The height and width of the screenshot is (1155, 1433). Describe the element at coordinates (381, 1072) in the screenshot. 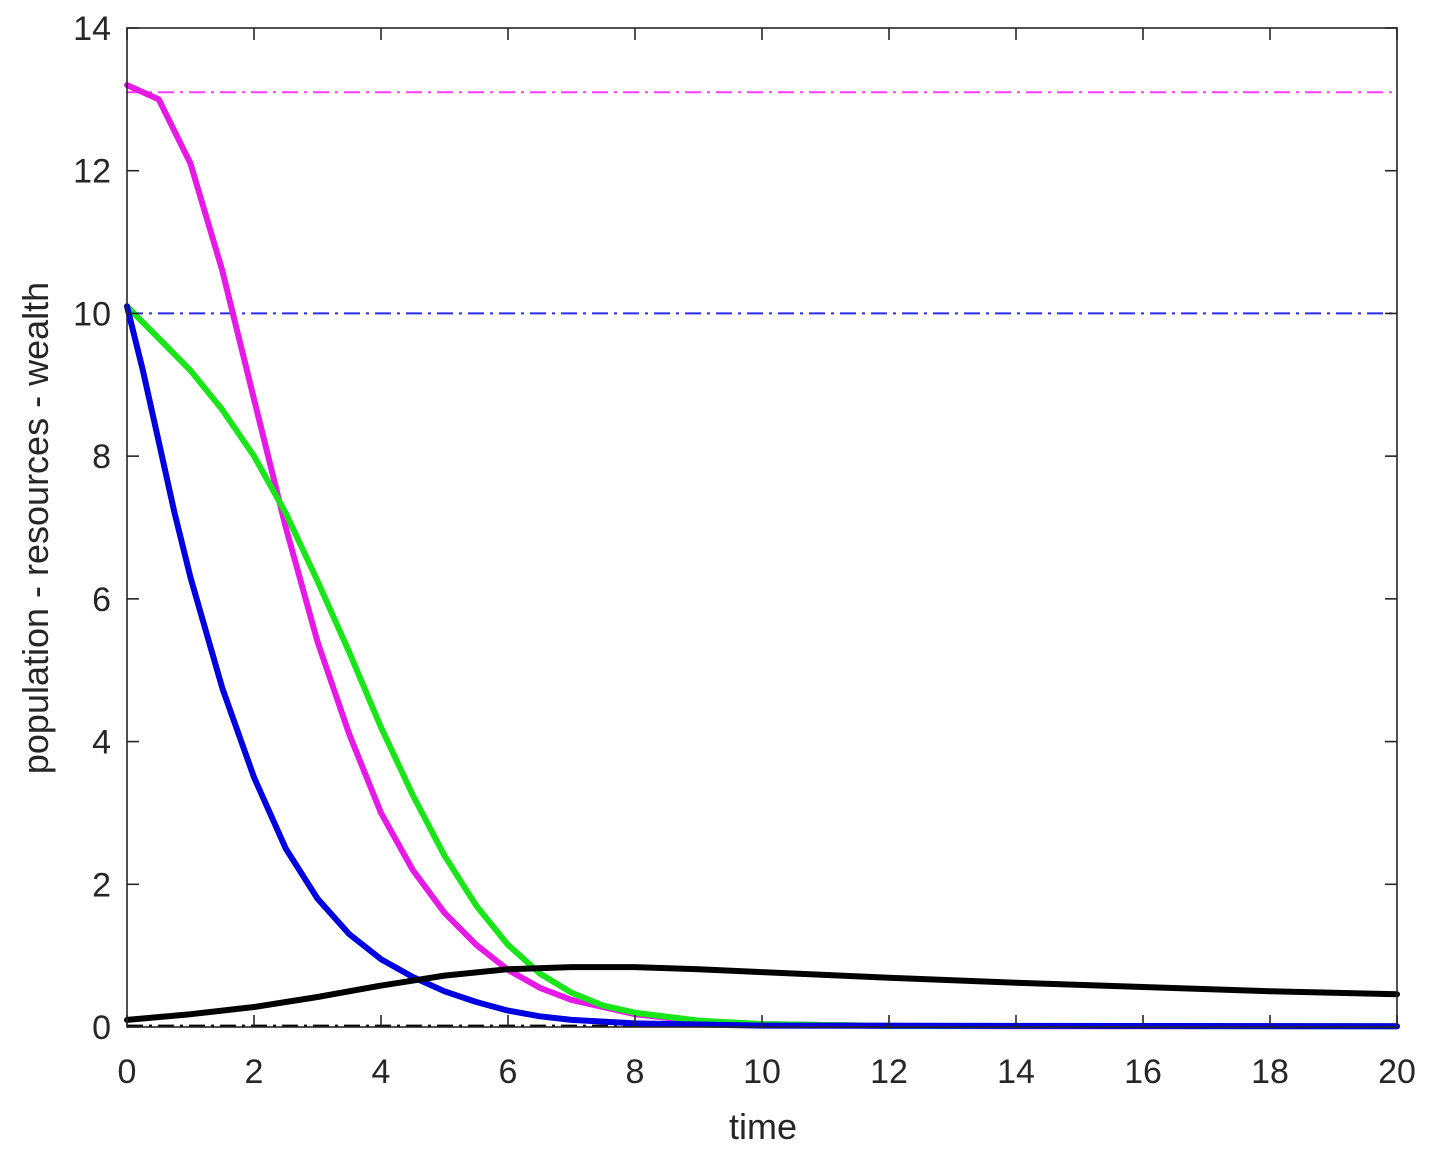

I see `x-tick-label: 4` at that location.